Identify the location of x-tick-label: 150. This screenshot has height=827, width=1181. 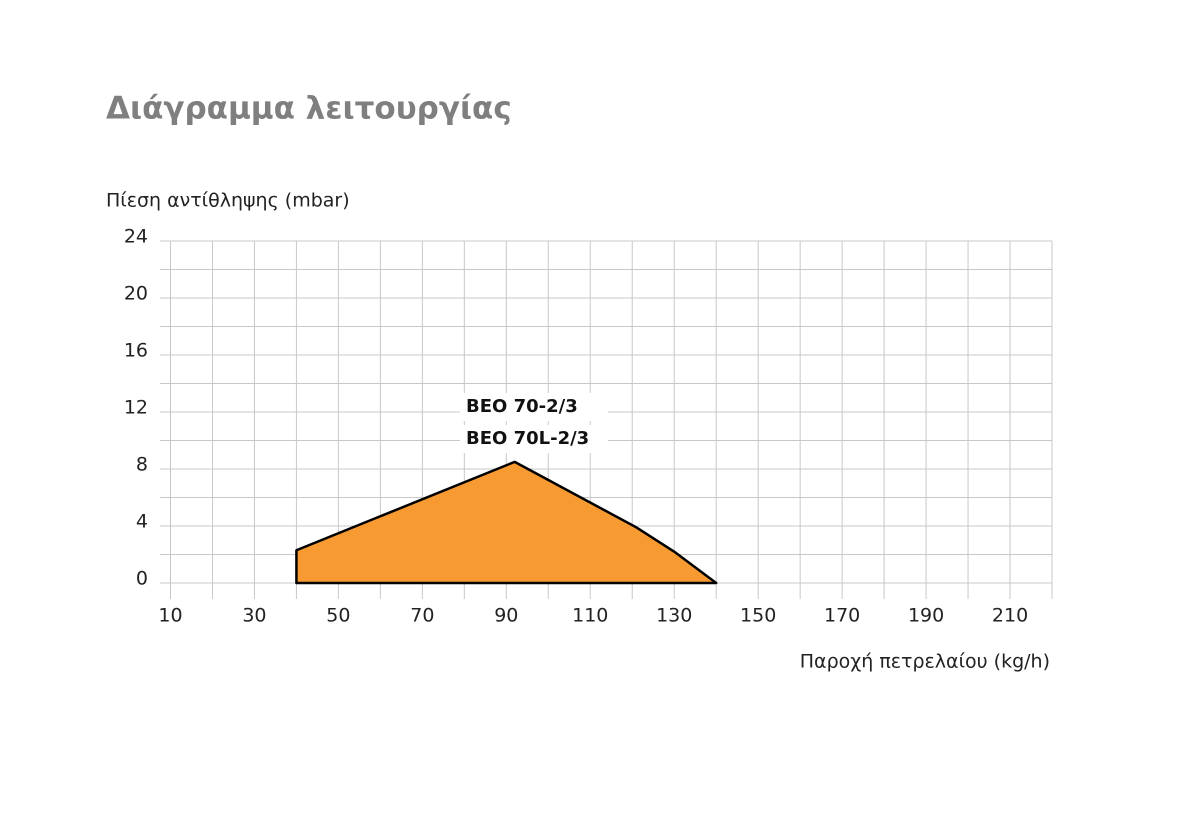
(758, 616).